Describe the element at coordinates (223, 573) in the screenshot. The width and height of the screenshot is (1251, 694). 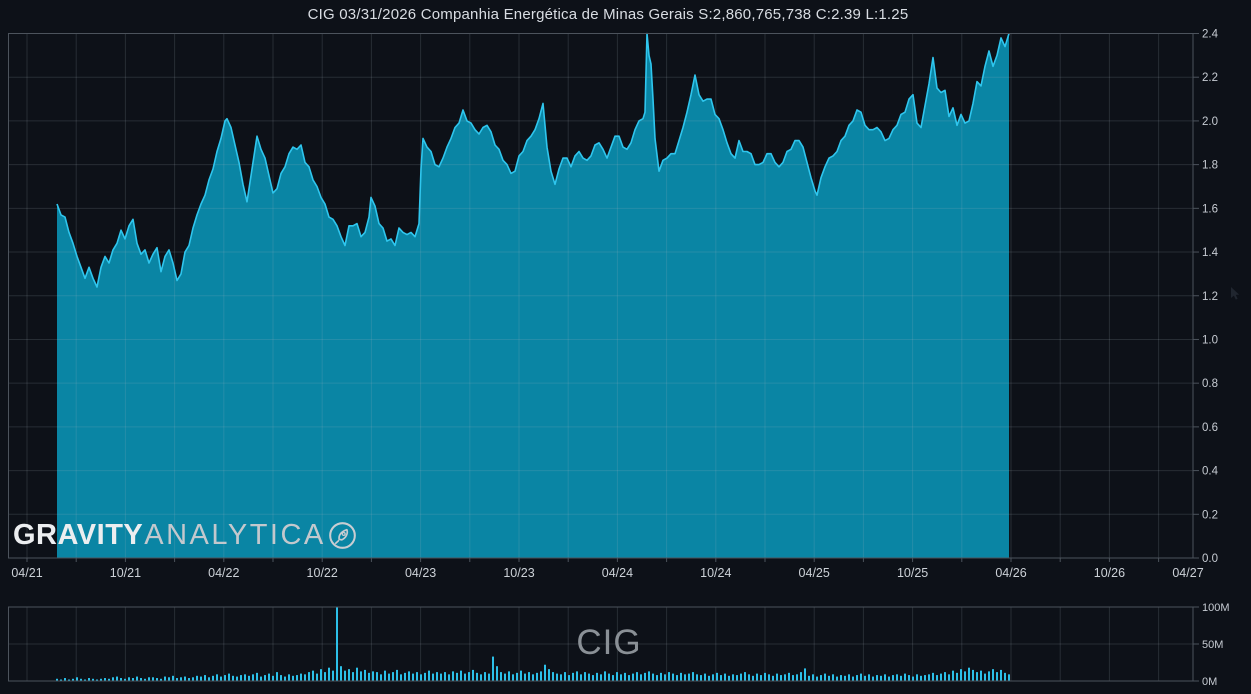
I see `svg-text: 04/22` at that location.